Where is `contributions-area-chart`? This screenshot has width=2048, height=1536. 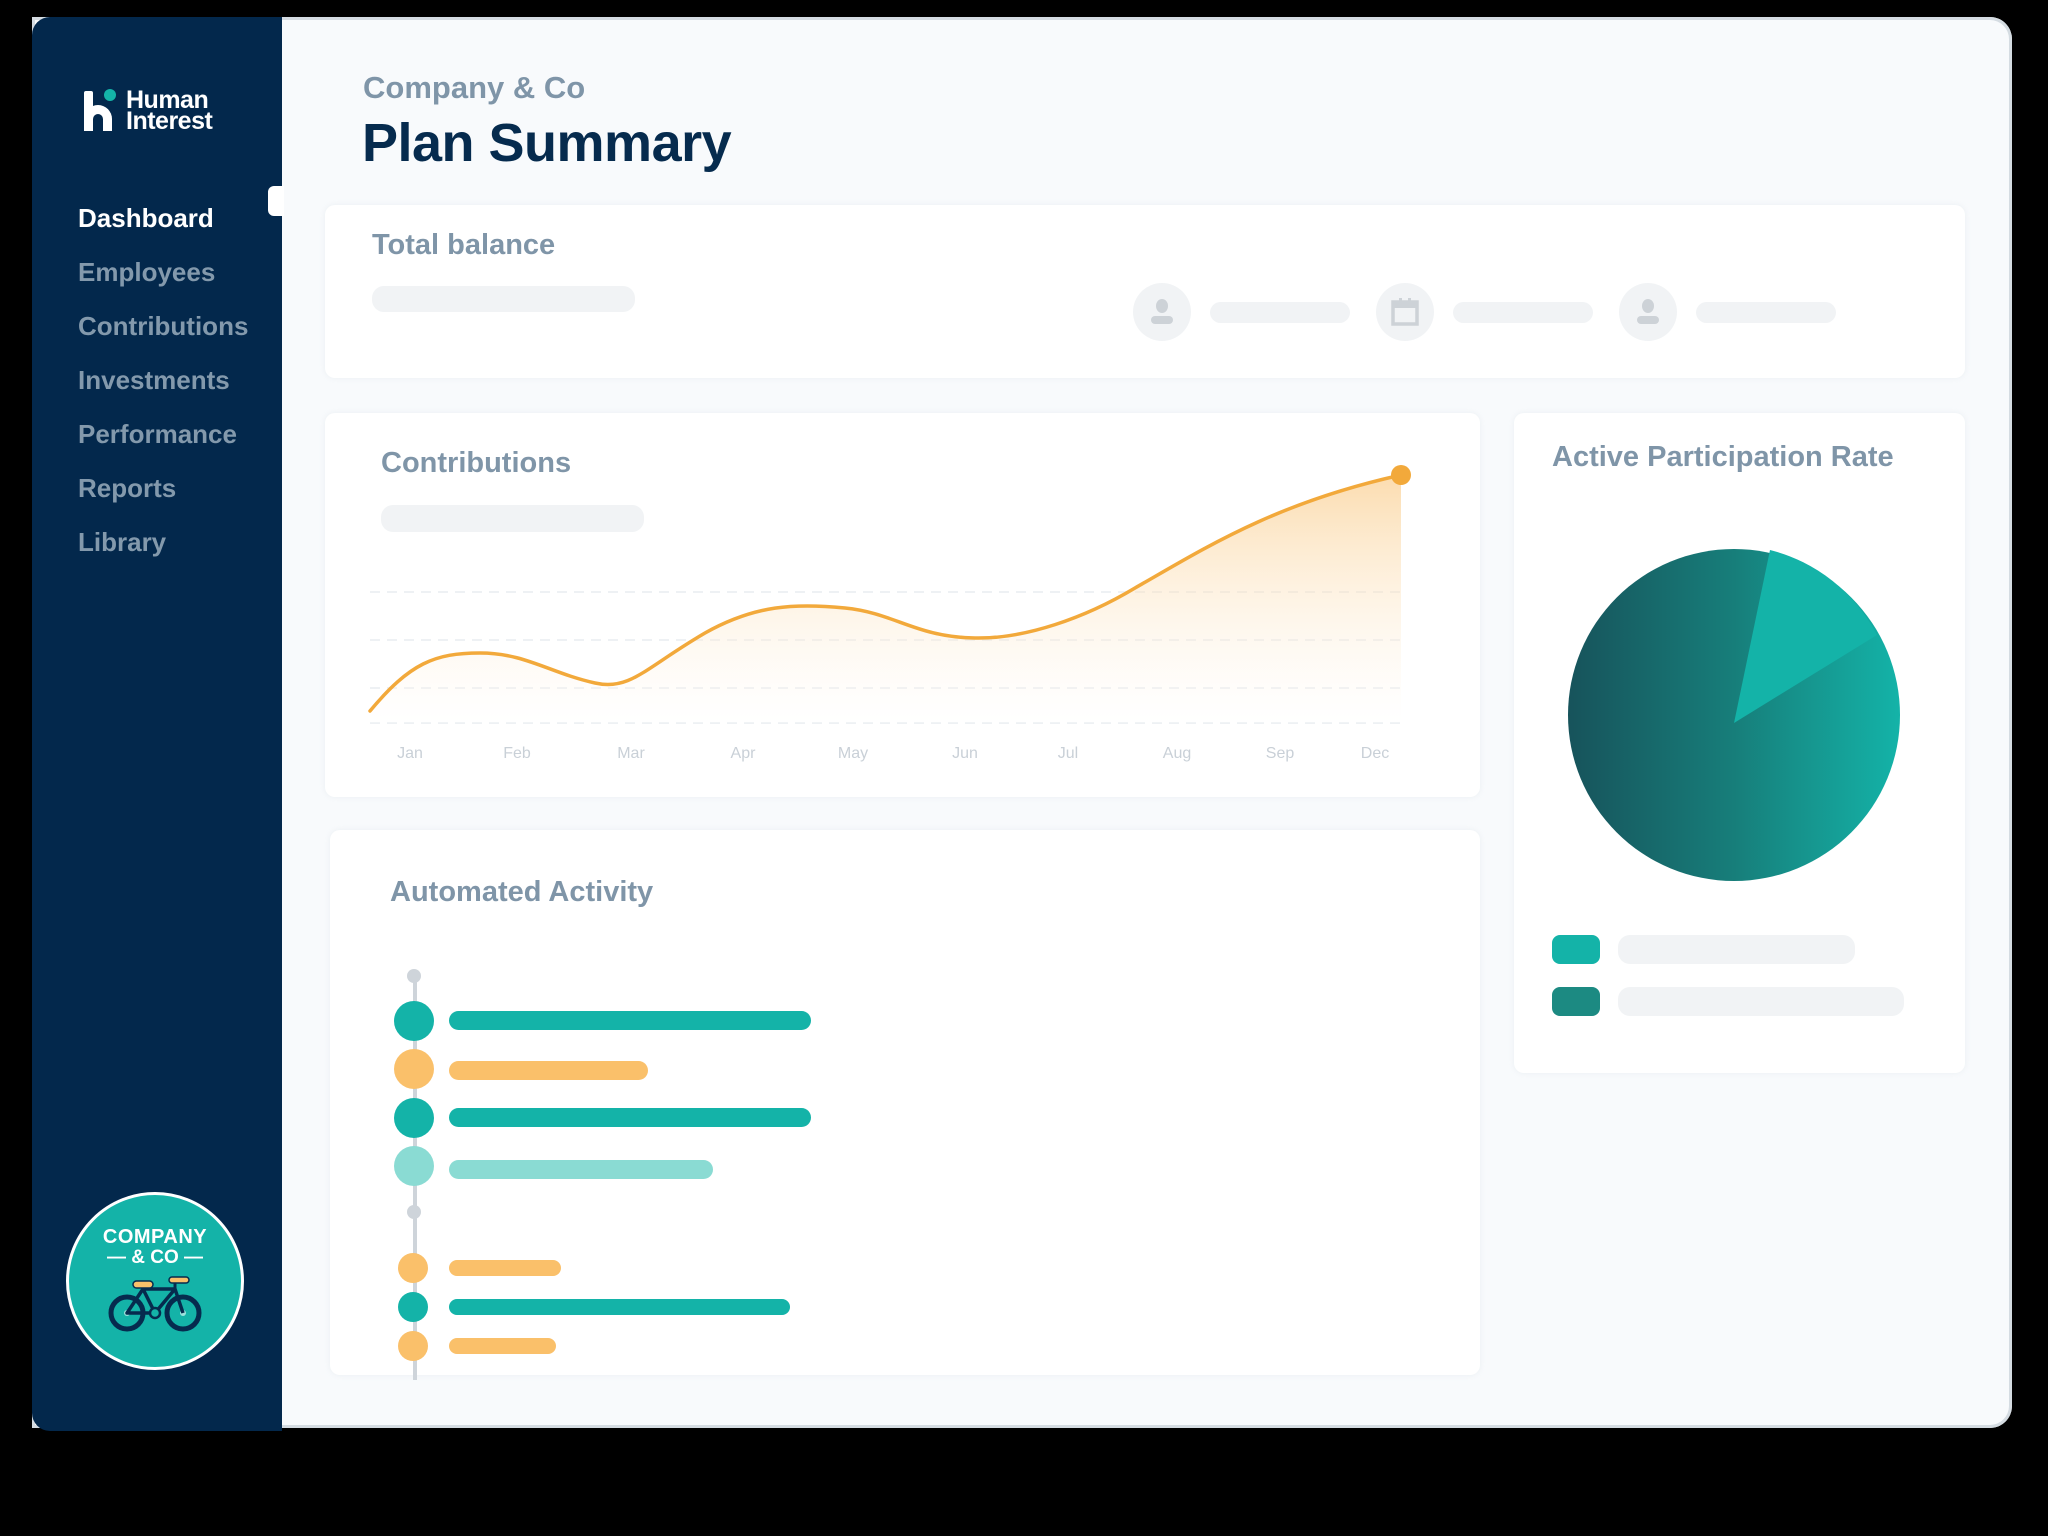 contributions-area-chart is located at coordinates (889, 594).